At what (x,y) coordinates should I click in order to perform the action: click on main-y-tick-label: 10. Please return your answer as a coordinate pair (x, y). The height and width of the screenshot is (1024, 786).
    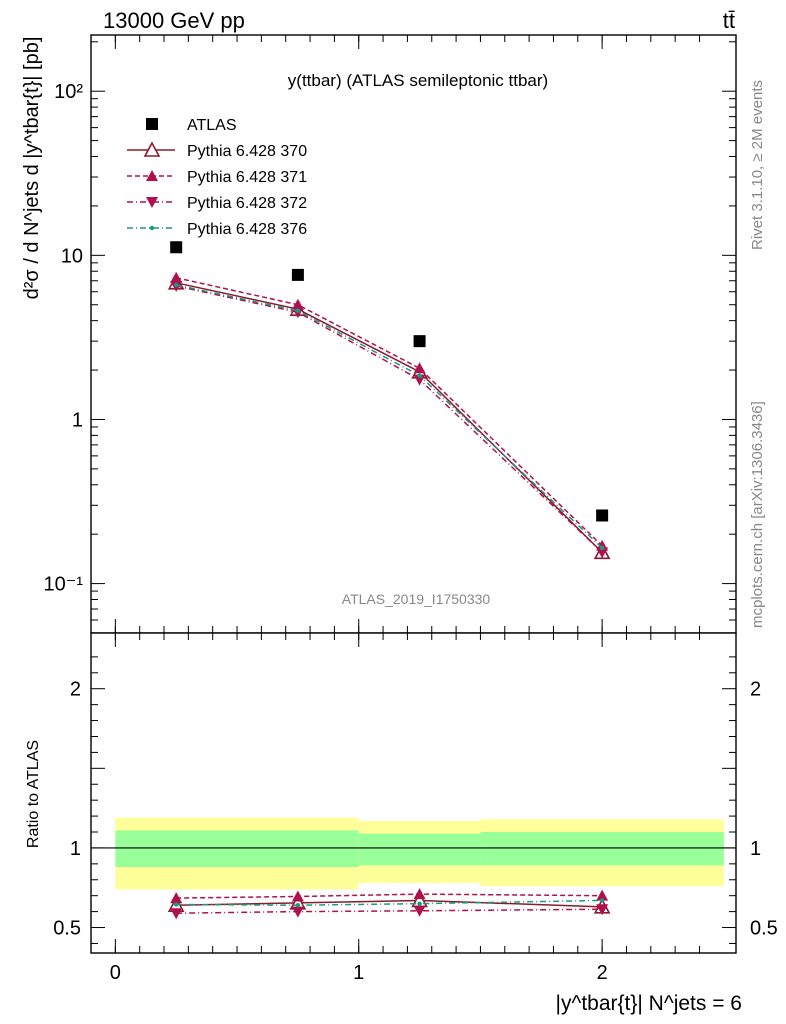
    Looking at the image, I should click on (72, 256).